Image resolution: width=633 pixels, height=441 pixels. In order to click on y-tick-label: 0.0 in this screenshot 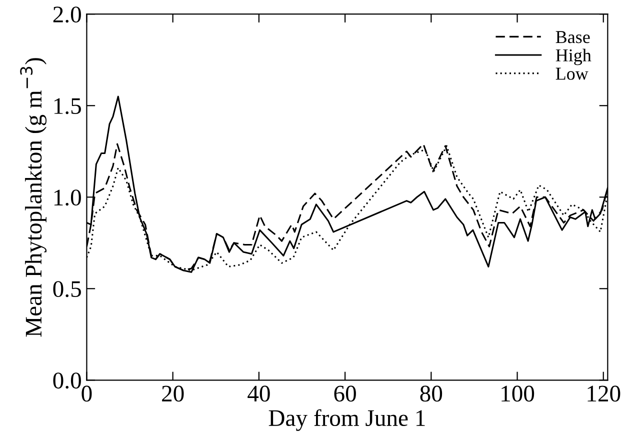, I will do `click(67, 380)`.